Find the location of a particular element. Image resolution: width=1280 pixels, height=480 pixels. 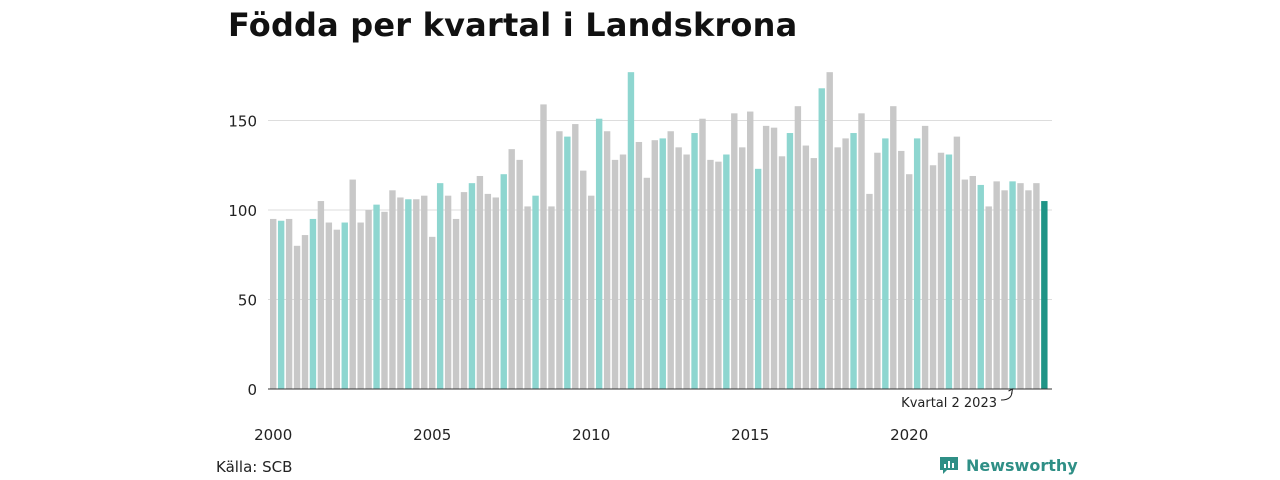

x-tick-label: 2005 is located at coordinates (432, 435).